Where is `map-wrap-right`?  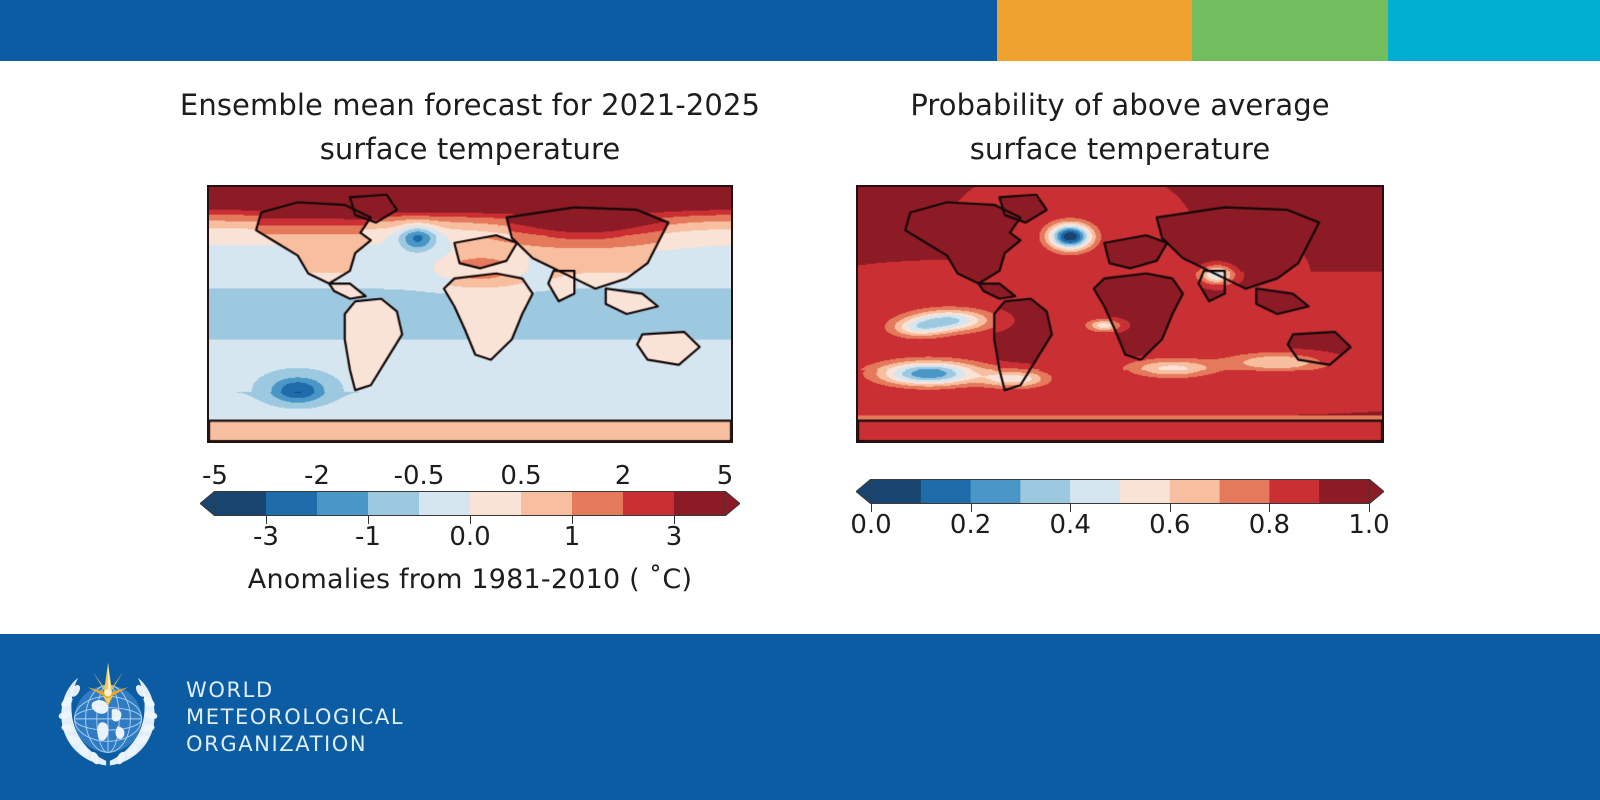 map-wrap-right is located at coordinates (1120, 314).